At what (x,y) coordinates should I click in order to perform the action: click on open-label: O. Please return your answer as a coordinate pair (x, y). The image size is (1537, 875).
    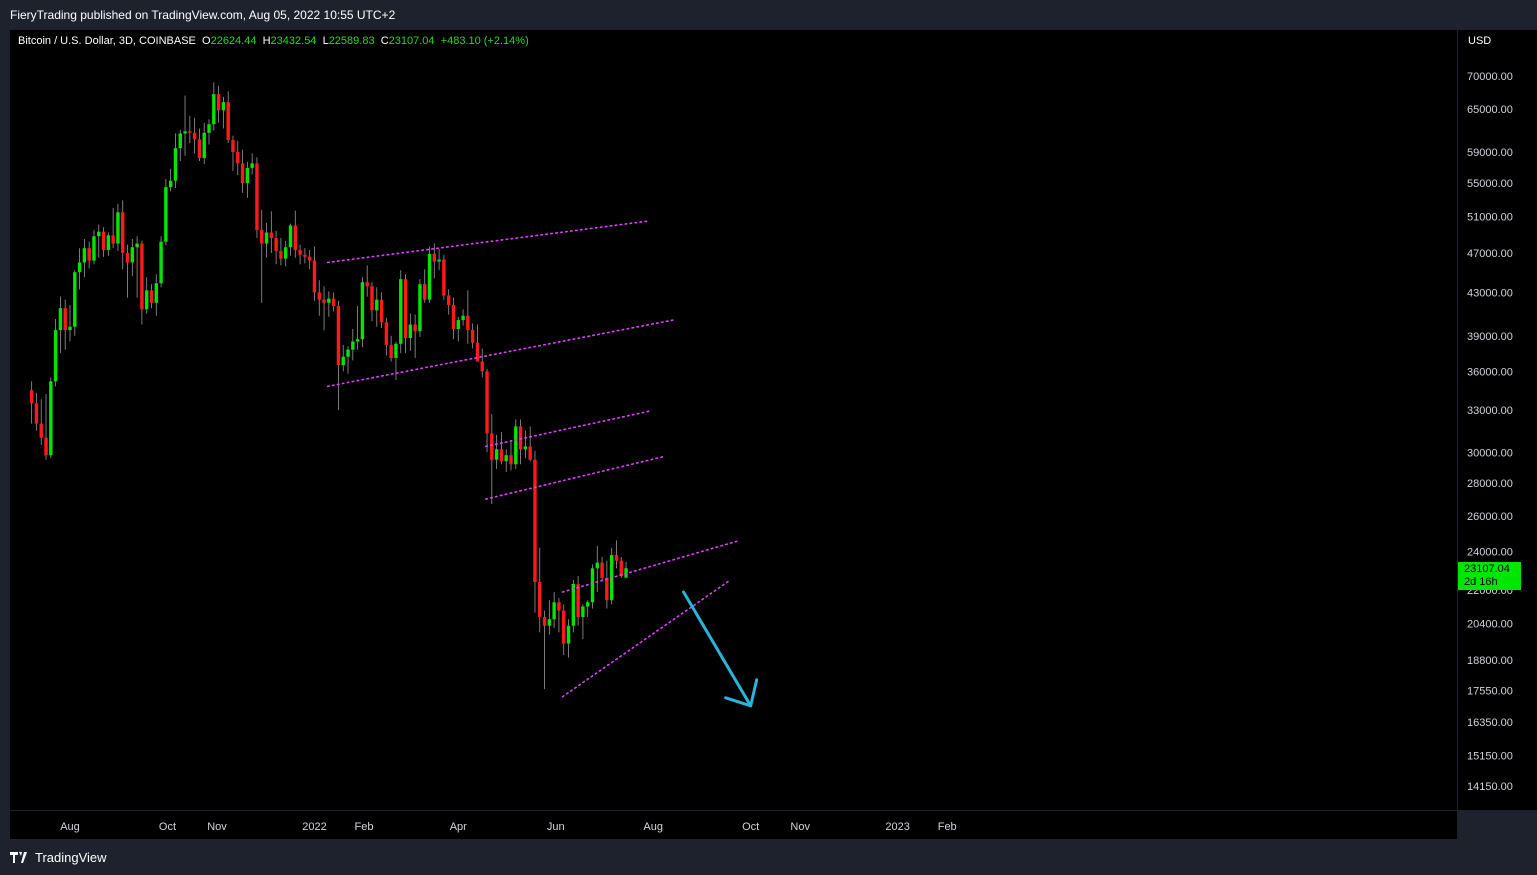
    Looking at the image, I should click on (206, 41).